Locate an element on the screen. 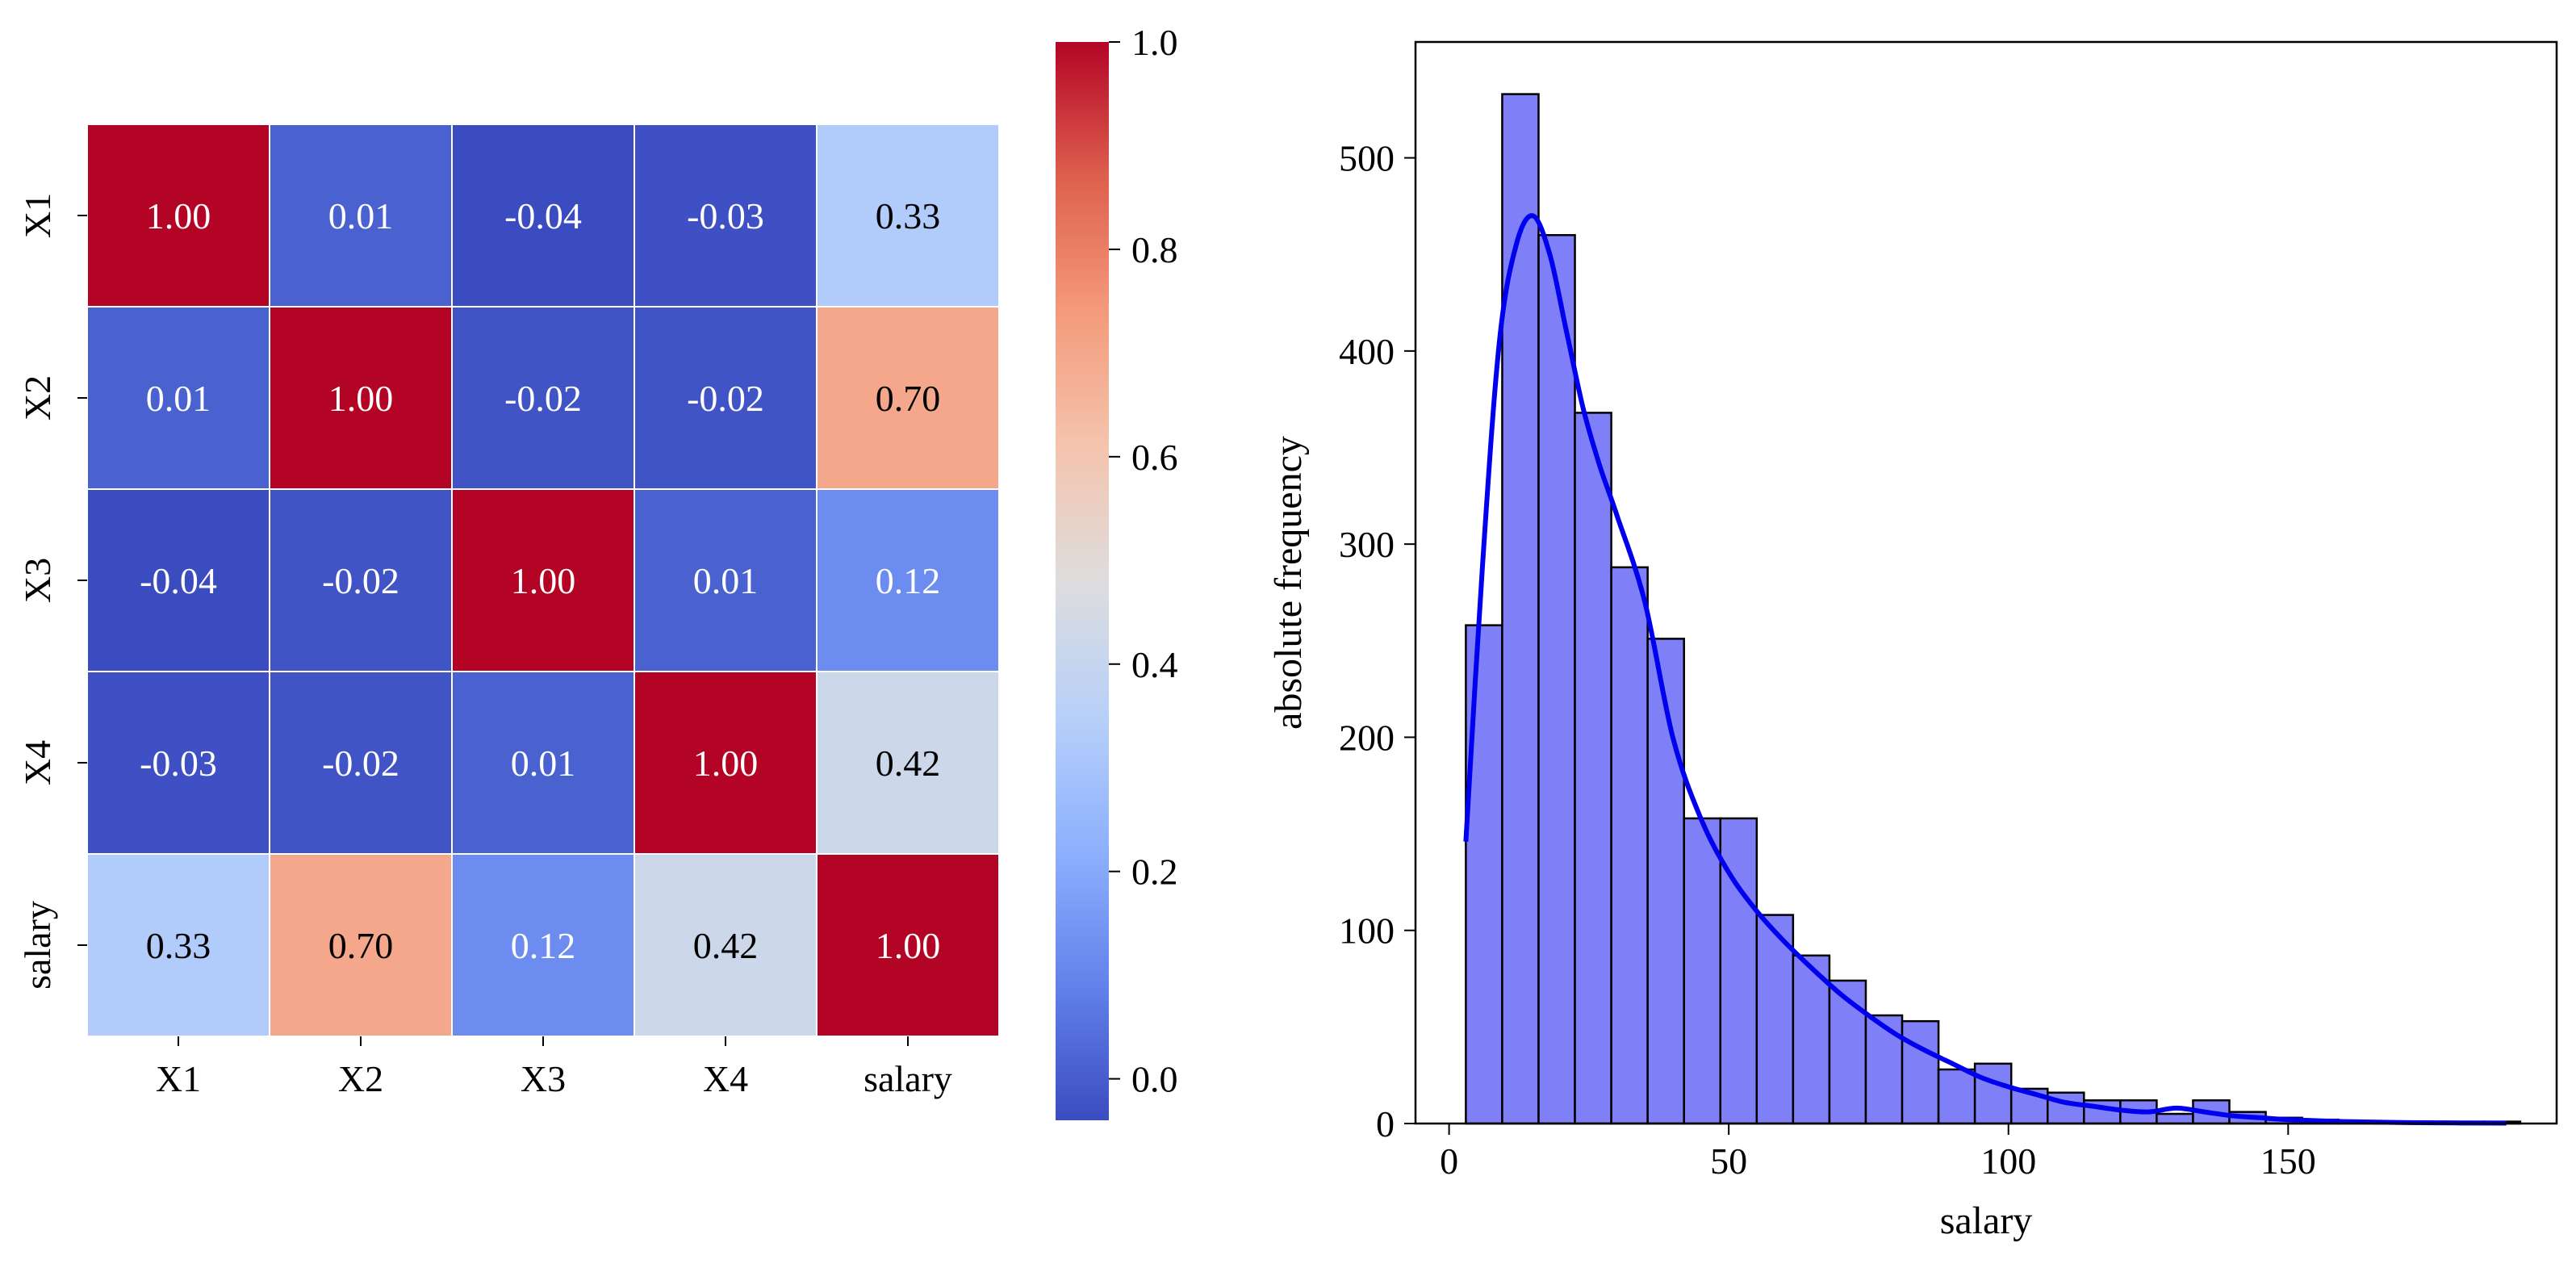 Image resolution: width=2576 pixels, height=1268 pixels. heatmap-cell-X4-X4 is located at coordinates (726, 763).